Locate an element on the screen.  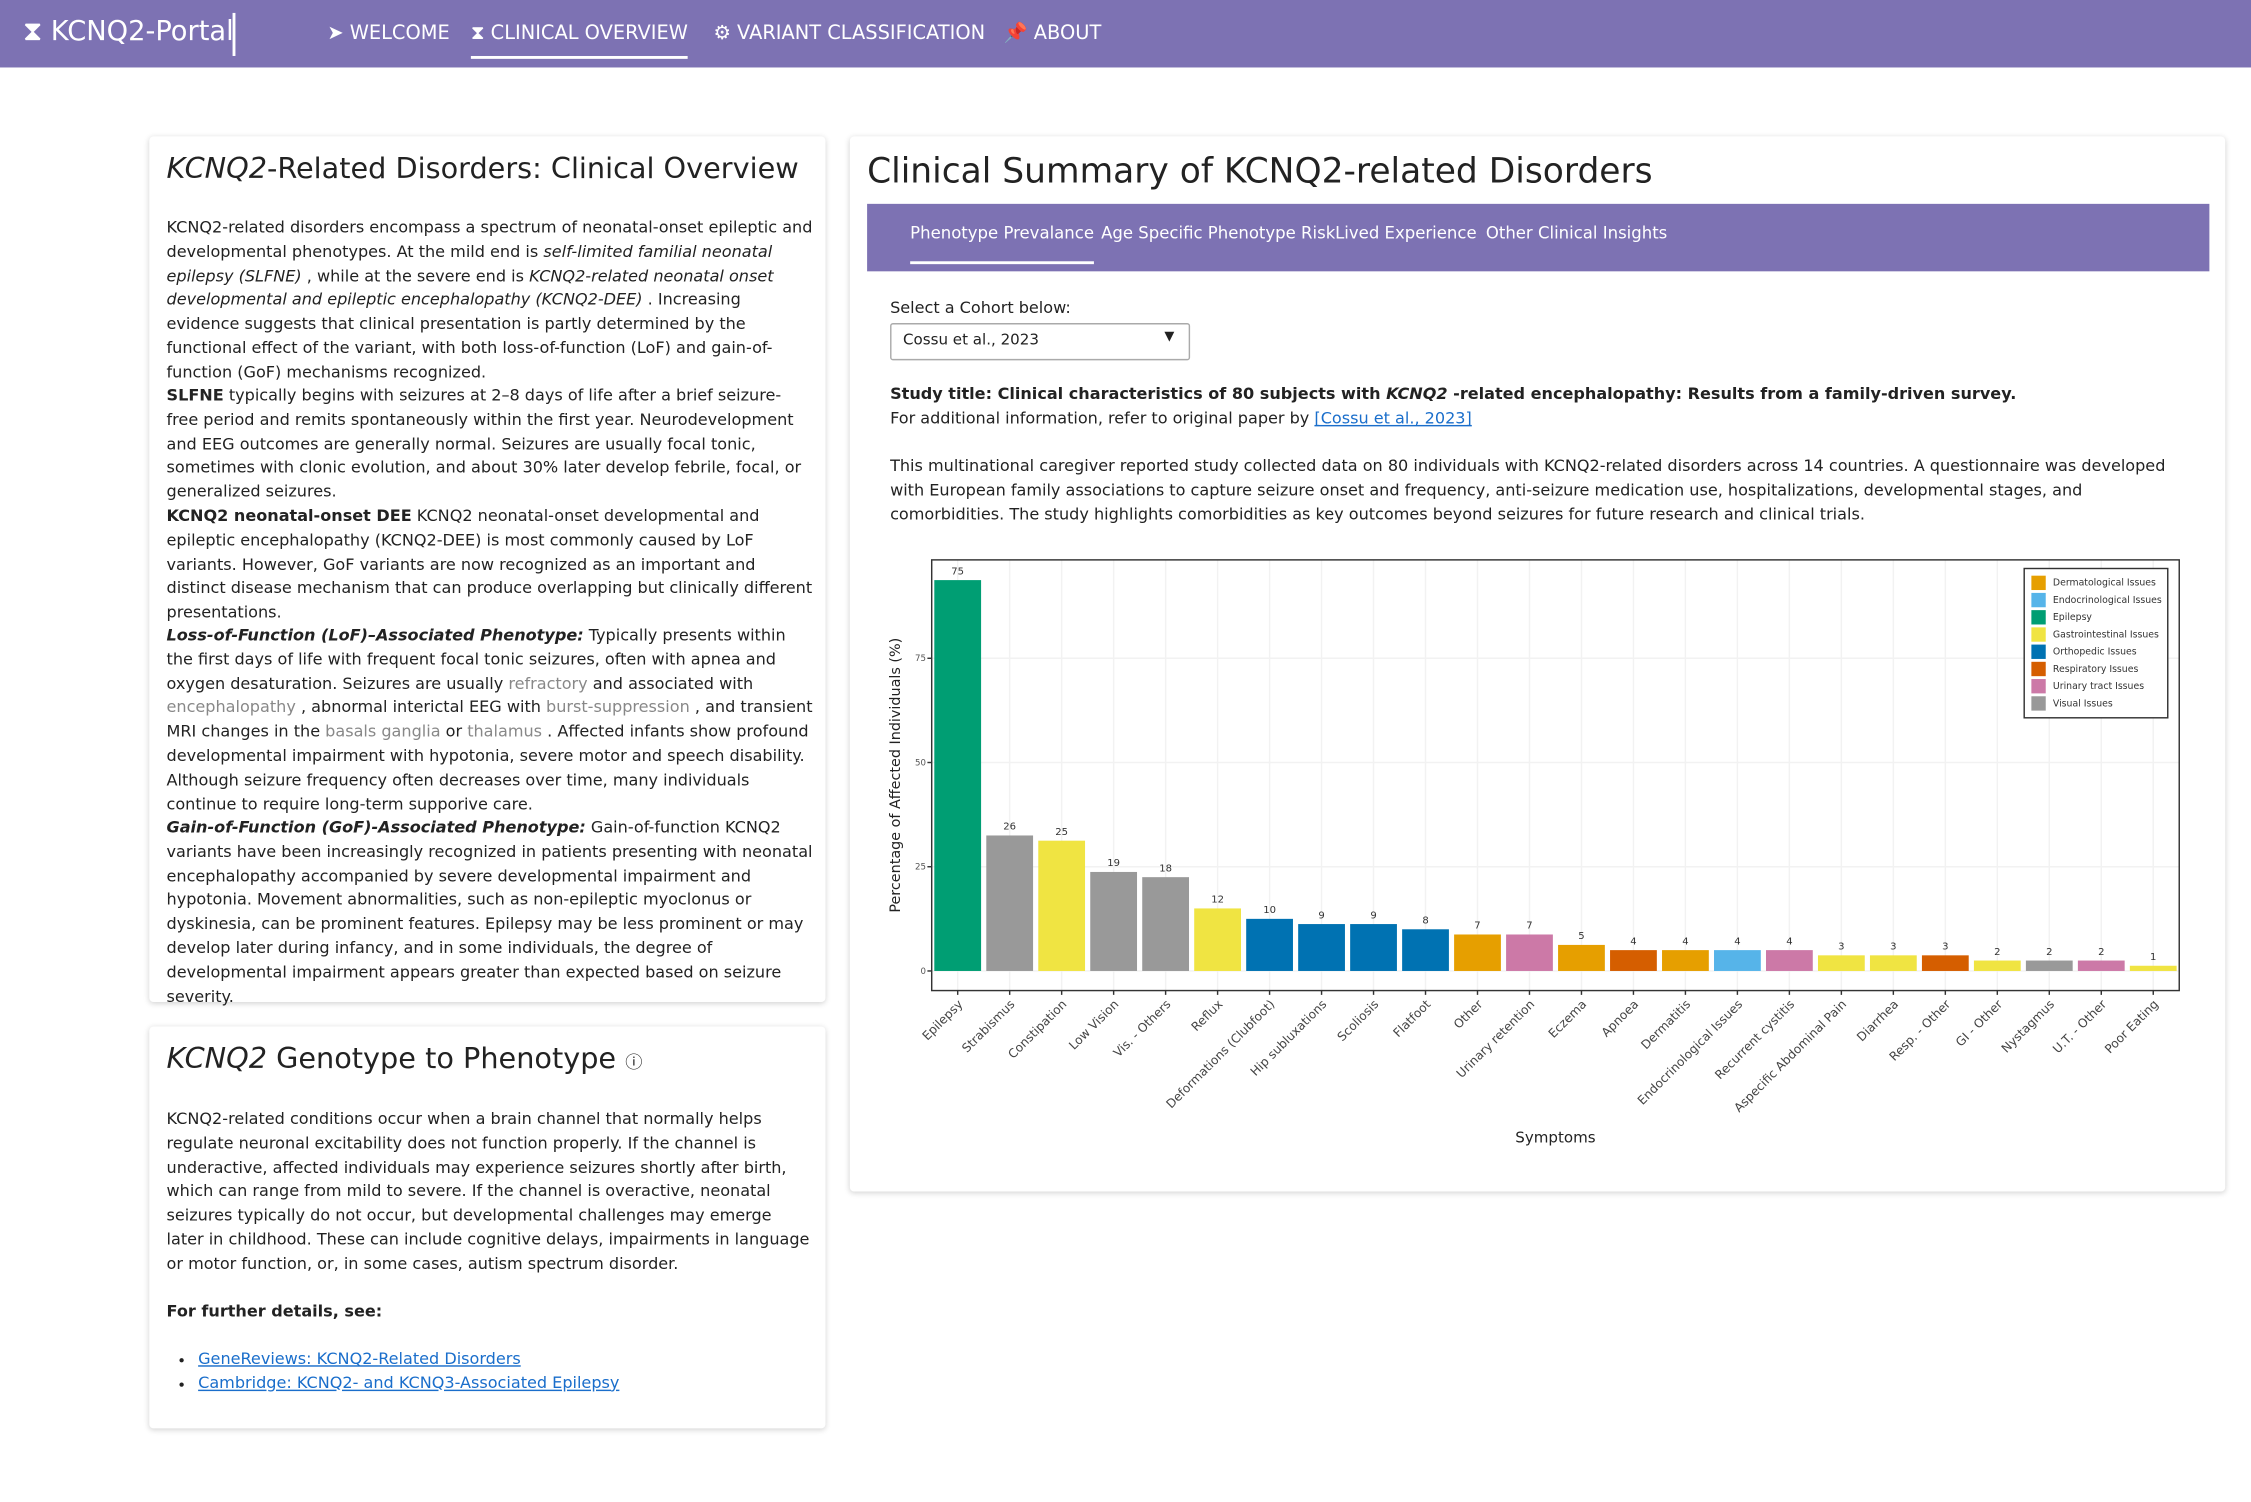
brand-text: KCNQ2-Portal is located at coordinates (142, 31).